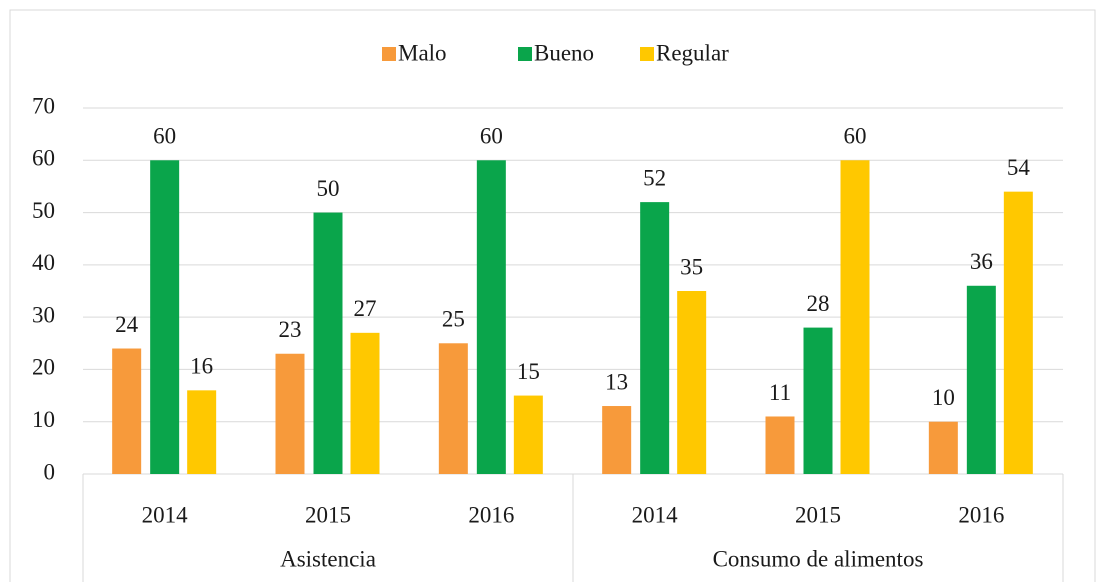 The image size is (1105, 582). I want to click on data-label: 10, so click(943, 397).